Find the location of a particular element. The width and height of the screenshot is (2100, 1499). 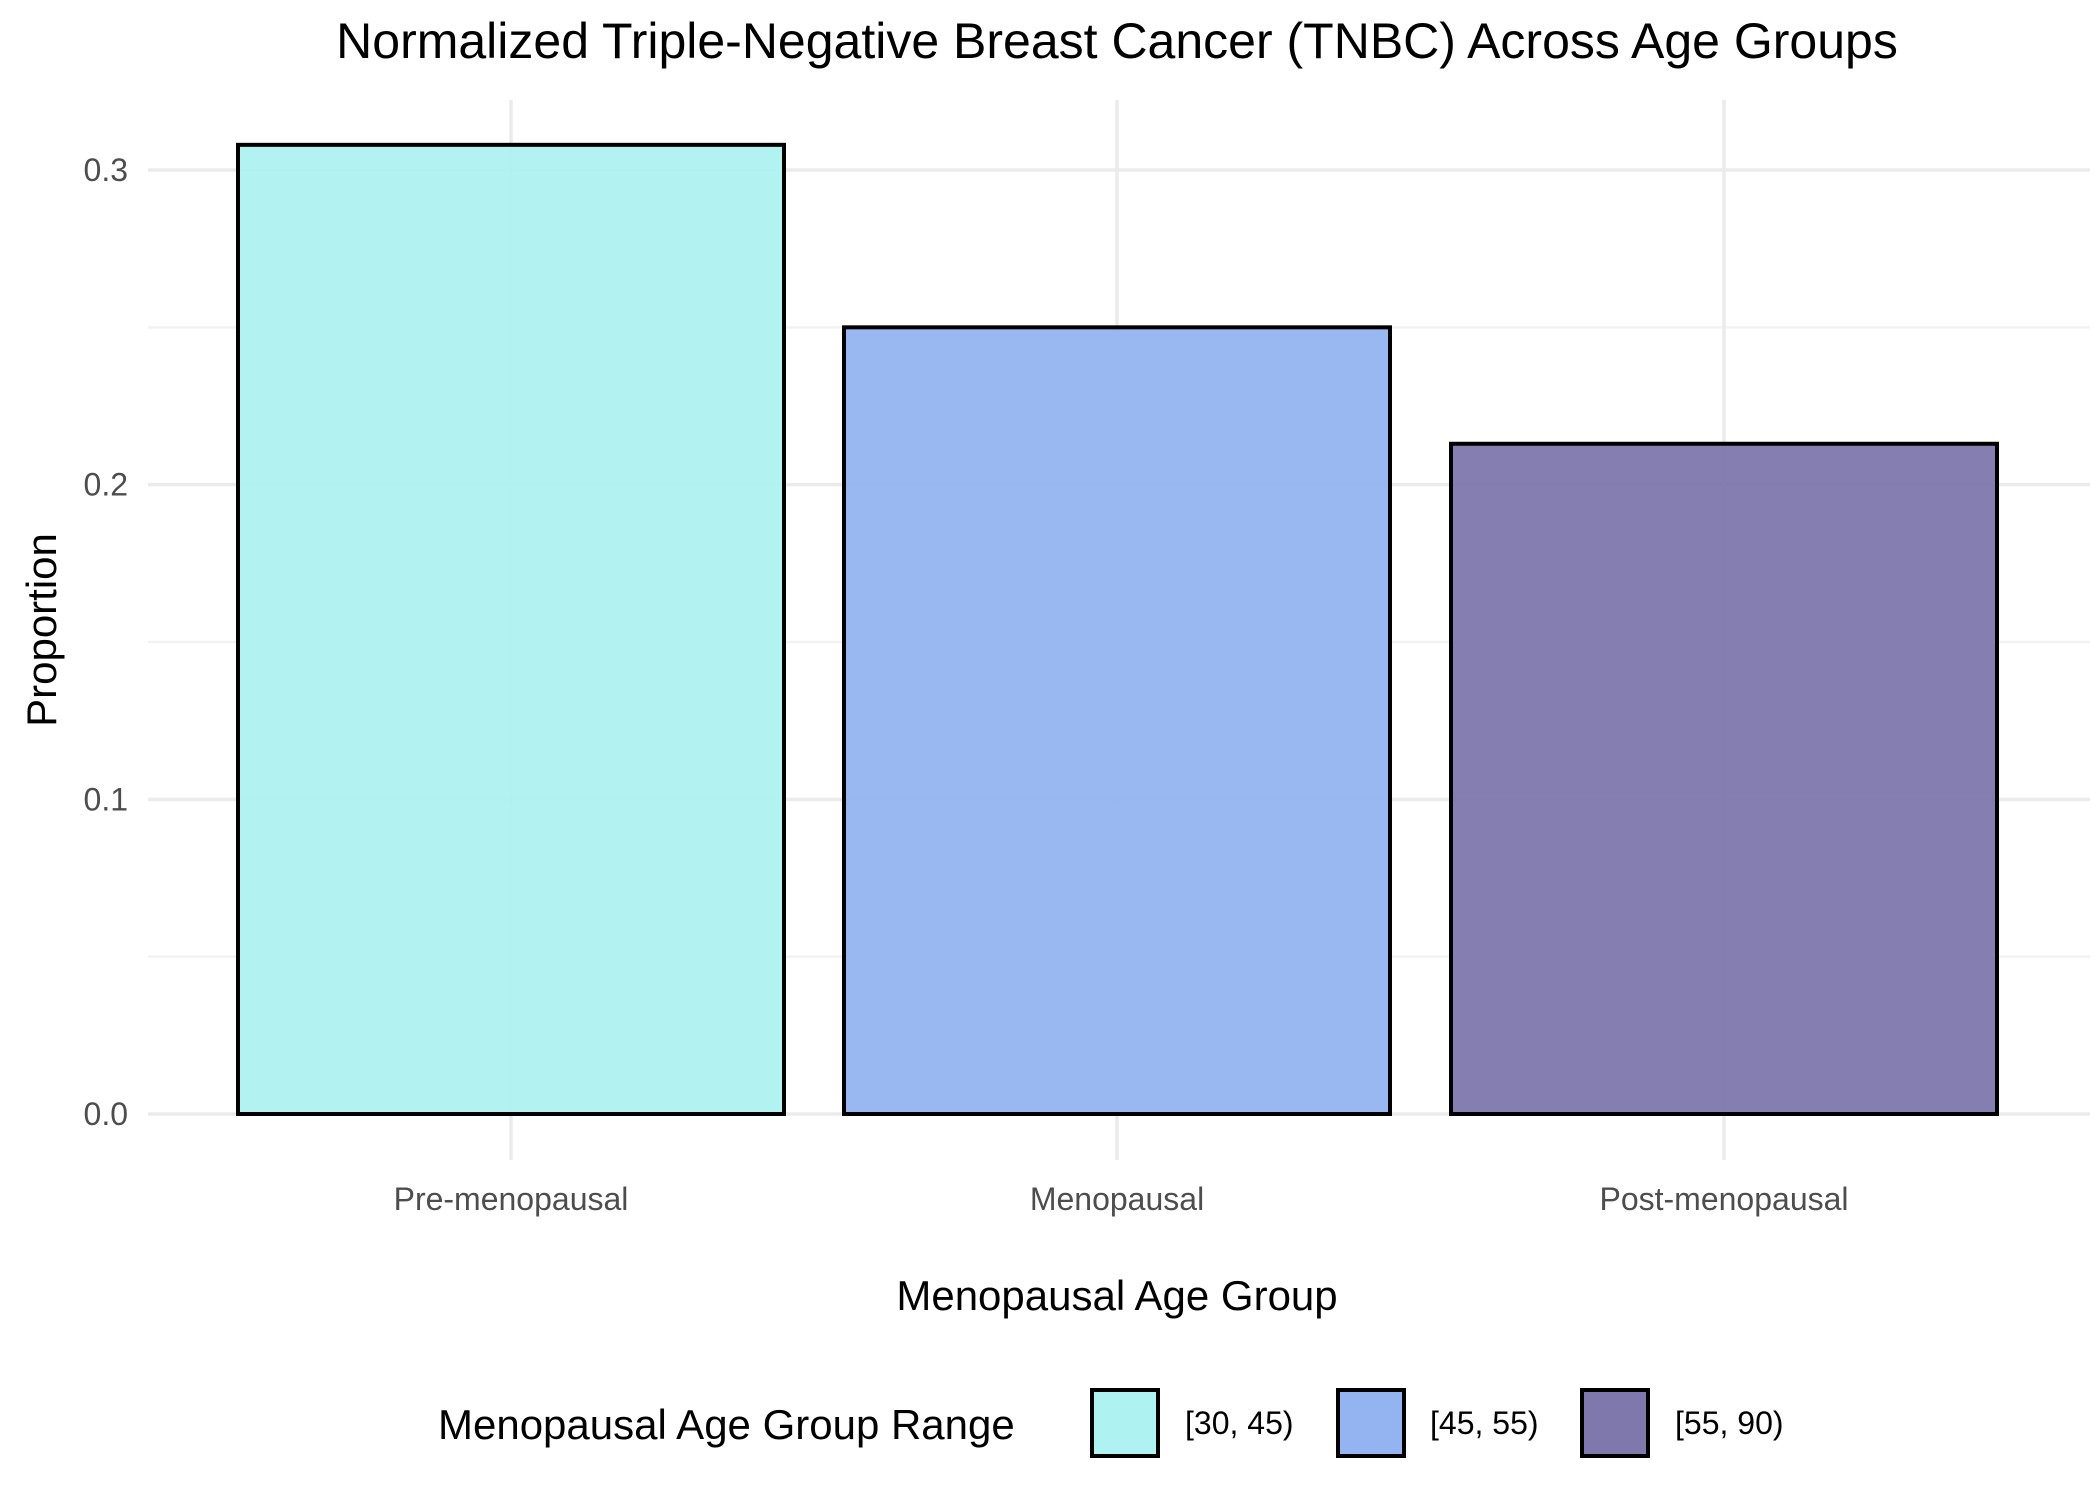

x-tick-label: Pre-menopausal is located at coordinates (511, 1199).